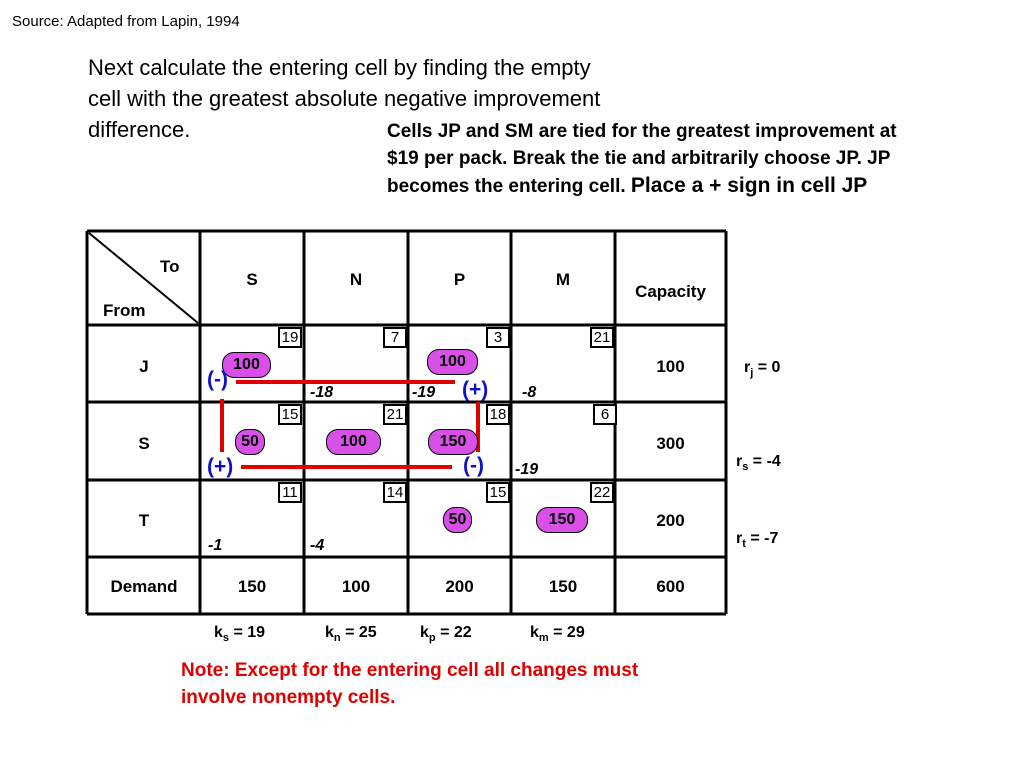 The width and height of the screenshot is (1024, 768). Describe the element at coordinates (563, 586) in the screenshot. I see `demand-m: 150` at that location.